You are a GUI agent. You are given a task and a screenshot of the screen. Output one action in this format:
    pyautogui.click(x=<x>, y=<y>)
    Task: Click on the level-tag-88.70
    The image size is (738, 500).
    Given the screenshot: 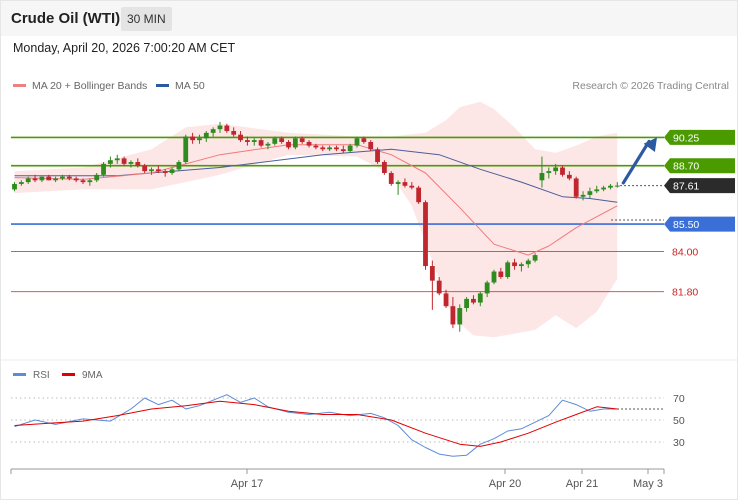 What is the action you would take?
    pyautogui.click(x=699, y=166)
    